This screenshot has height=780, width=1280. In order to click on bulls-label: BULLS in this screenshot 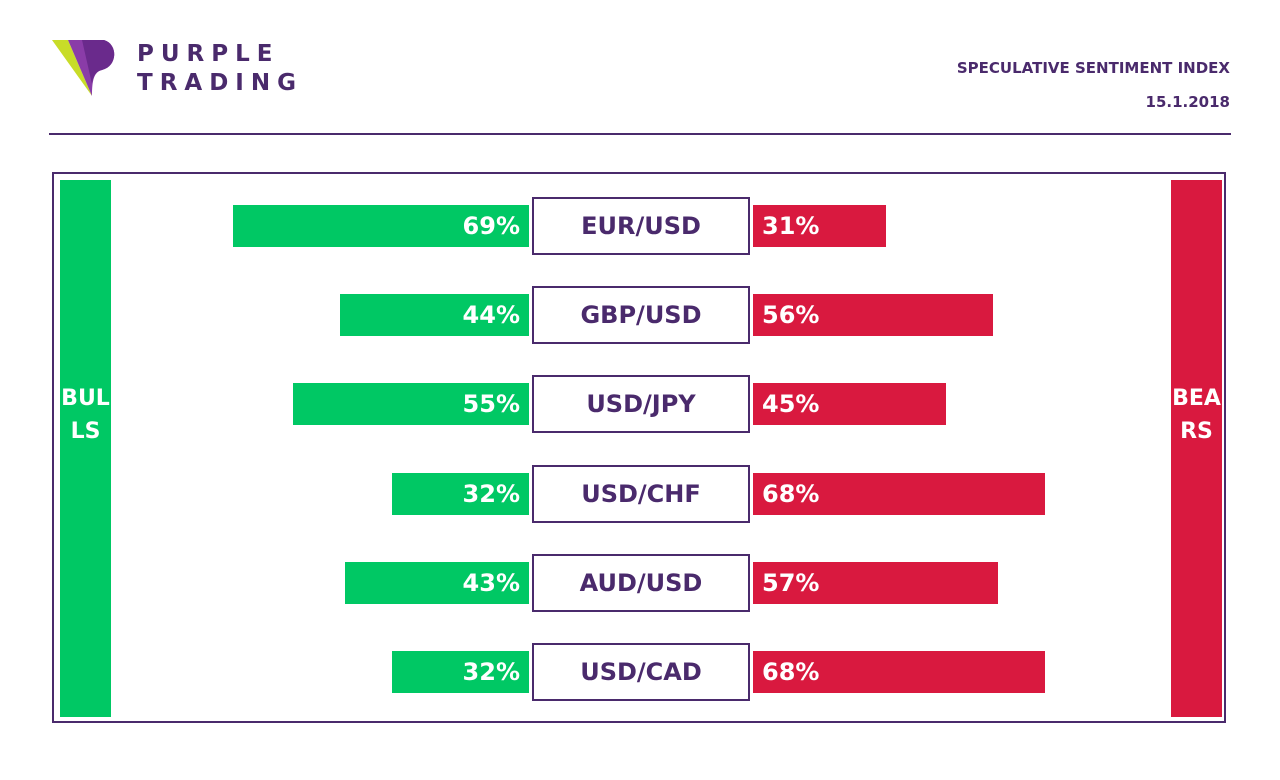, I will do `click(85, 415)`.